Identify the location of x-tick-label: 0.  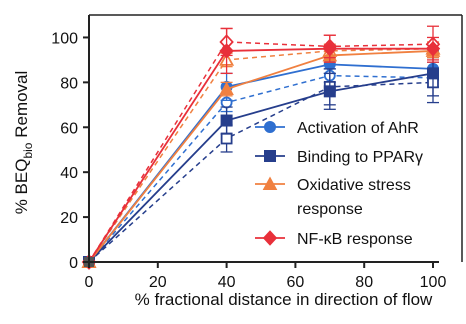
(89, 282).